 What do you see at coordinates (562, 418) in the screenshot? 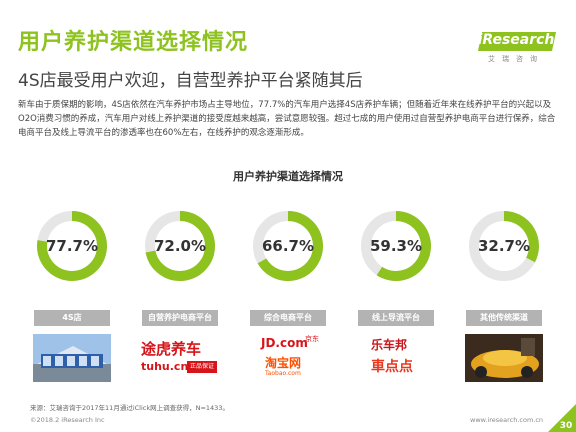
I see `page-number-badge: 30` at bounding box center [562, 418].